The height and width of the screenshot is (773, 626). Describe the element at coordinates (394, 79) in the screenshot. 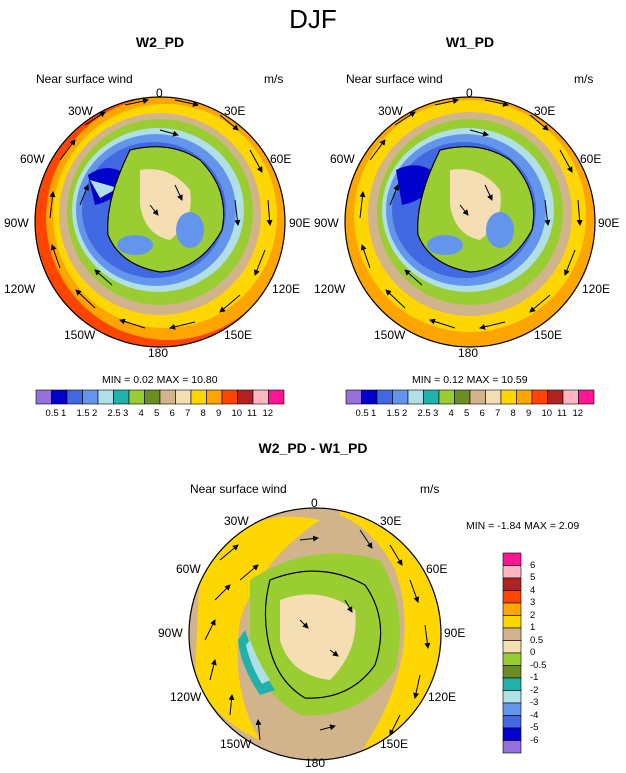

I see `panel-subtitle-w1: Near surface wind` at that location.